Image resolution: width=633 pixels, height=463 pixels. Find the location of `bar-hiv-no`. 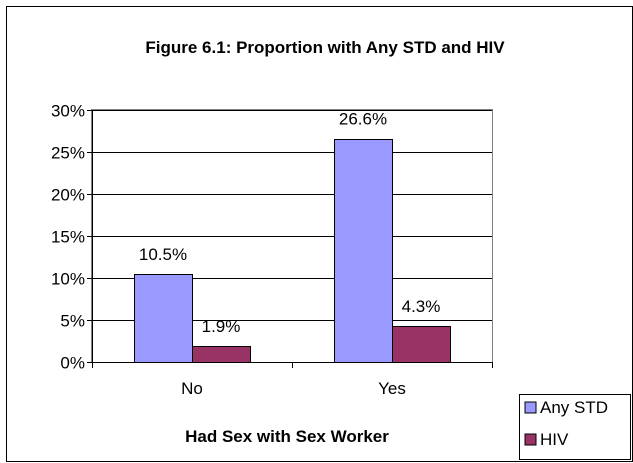

bar-hiv-no is located at coordinates (221, 354).